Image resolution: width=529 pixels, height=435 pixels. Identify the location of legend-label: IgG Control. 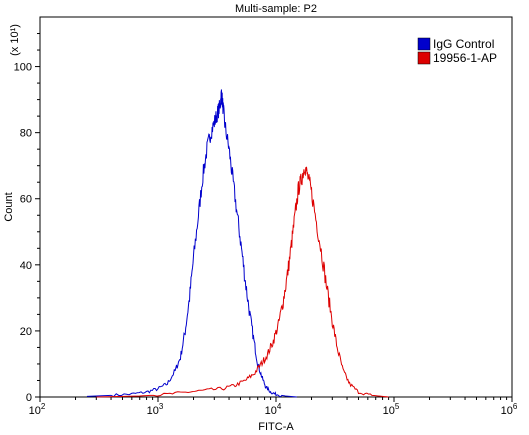
(463, 44).